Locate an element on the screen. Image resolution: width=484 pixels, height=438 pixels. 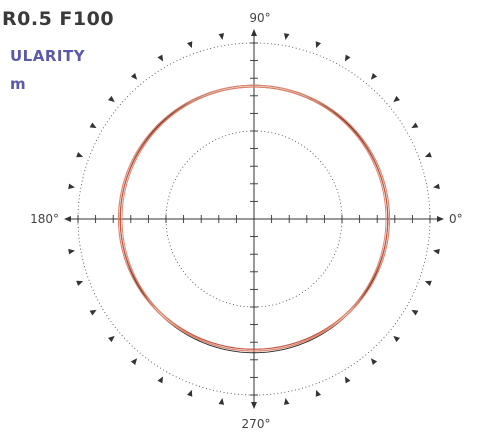
chart-title: R0.5 F100 is located at coordinates (58, 19).